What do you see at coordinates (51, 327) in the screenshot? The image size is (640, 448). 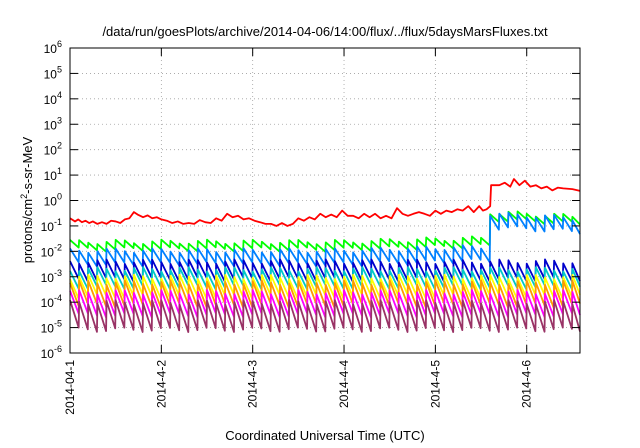 I see `y-tick-label: 10⁻⁵` at bounding box center [51, 327].